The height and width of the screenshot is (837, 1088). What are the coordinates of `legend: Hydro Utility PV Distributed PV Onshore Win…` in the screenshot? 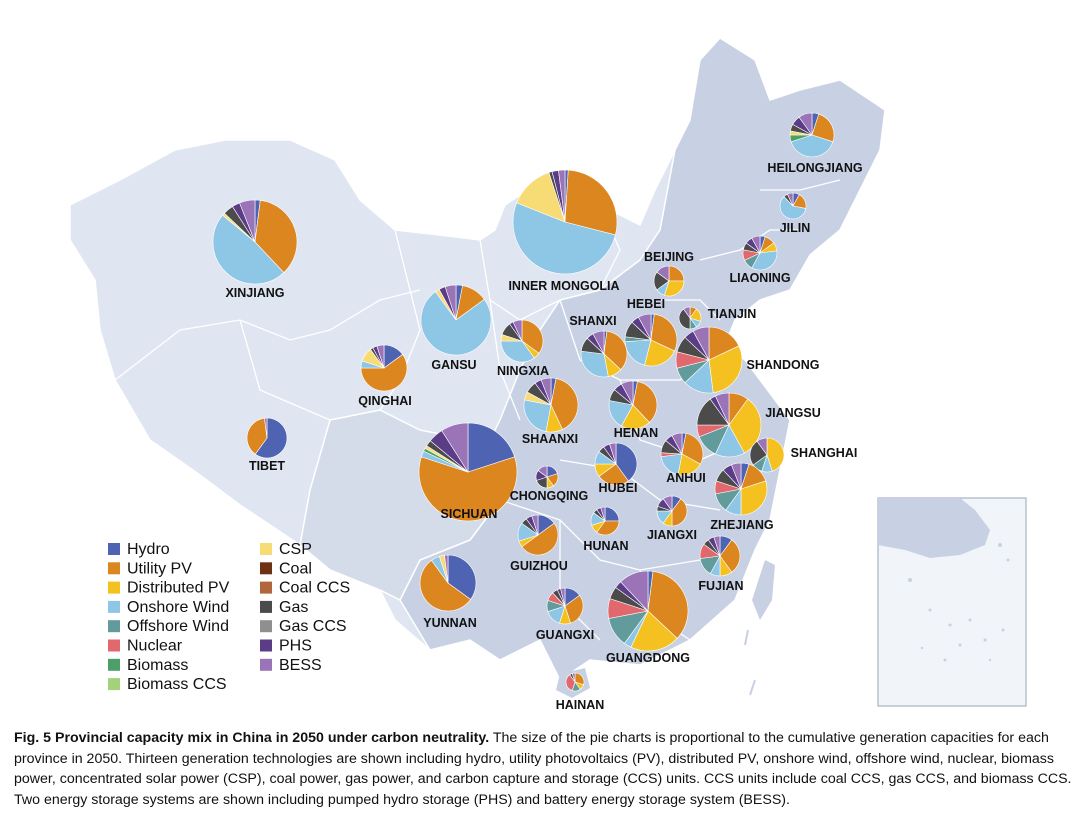 It's located at (229, 617).